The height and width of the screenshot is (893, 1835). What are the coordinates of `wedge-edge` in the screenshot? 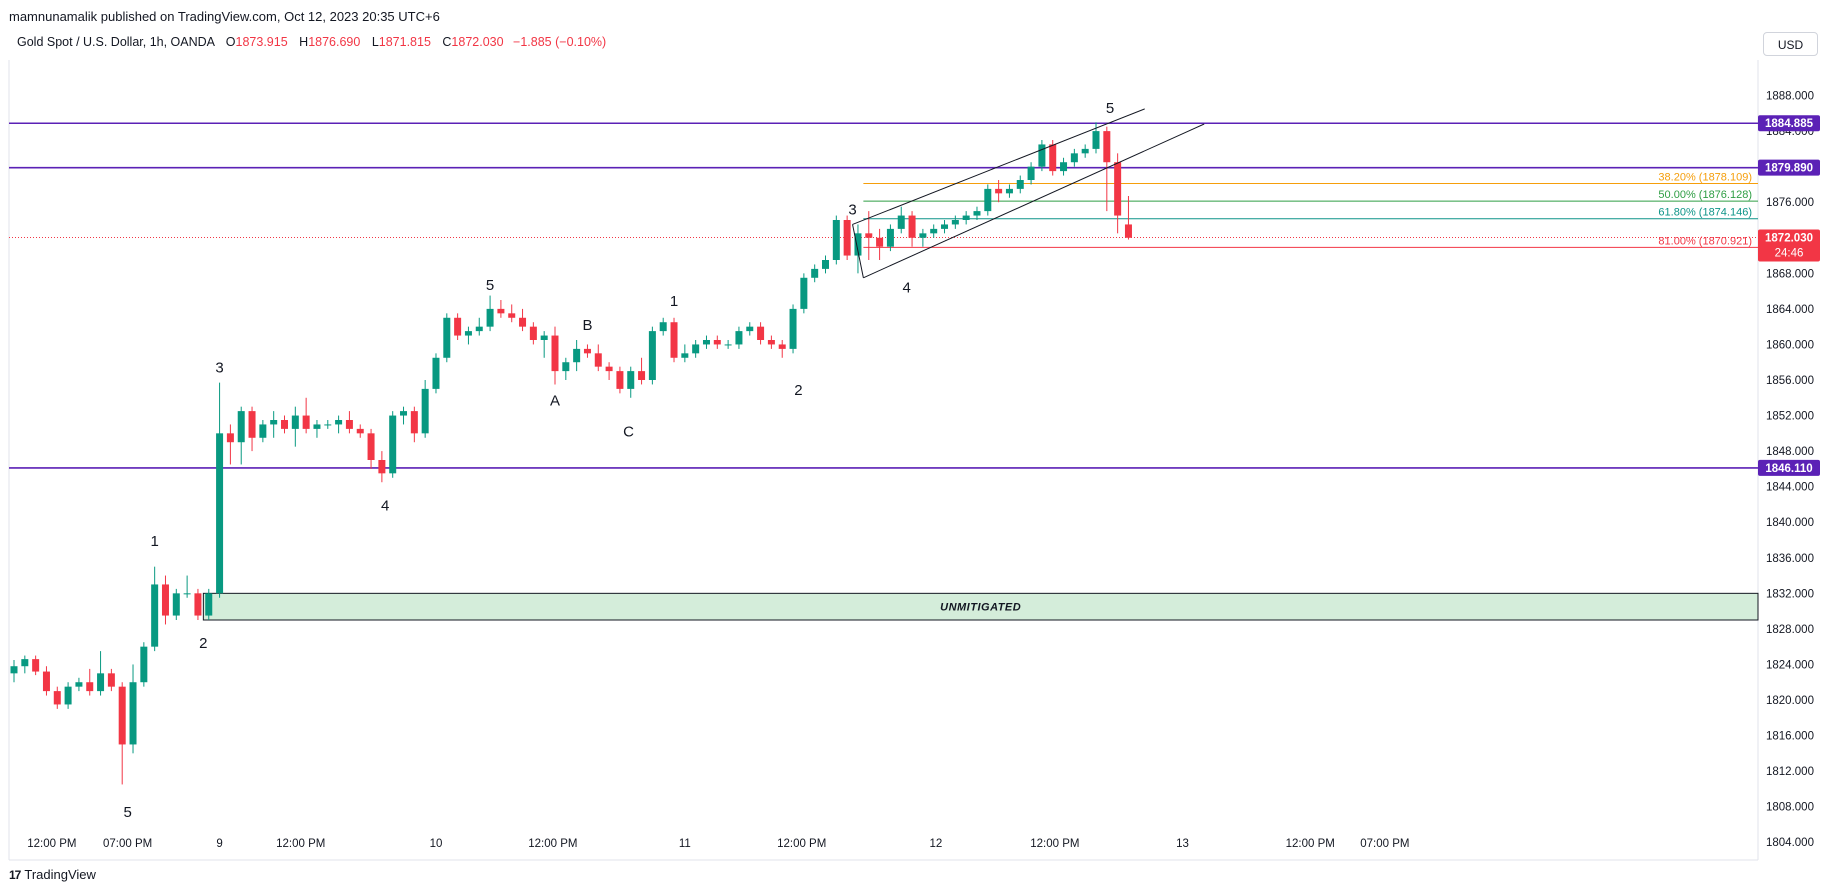 It's located at (858, 251).